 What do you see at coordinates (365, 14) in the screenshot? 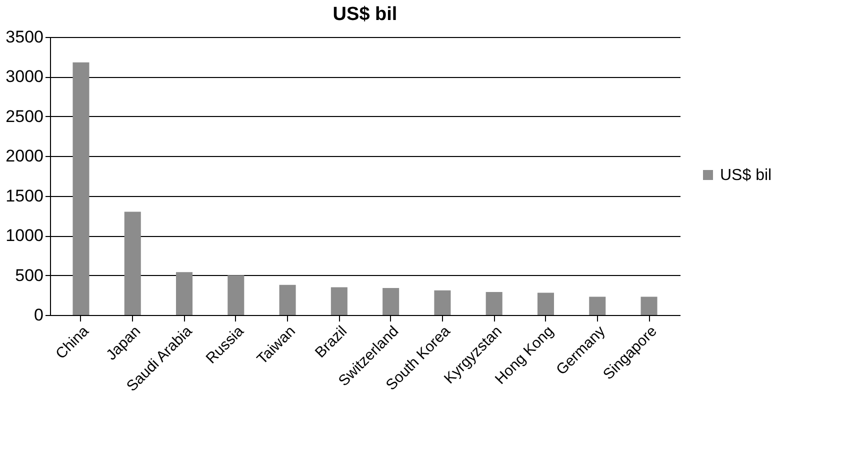
I see `chart-title: US$ bil` at bounding box center [365, 14].